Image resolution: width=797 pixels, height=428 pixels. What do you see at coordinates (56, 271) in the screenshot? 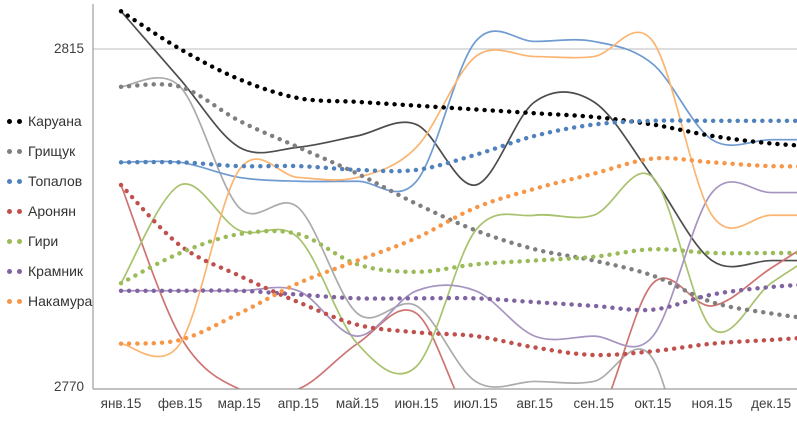
I see `legend-label: Крамник` at bounding box center [56, 271].